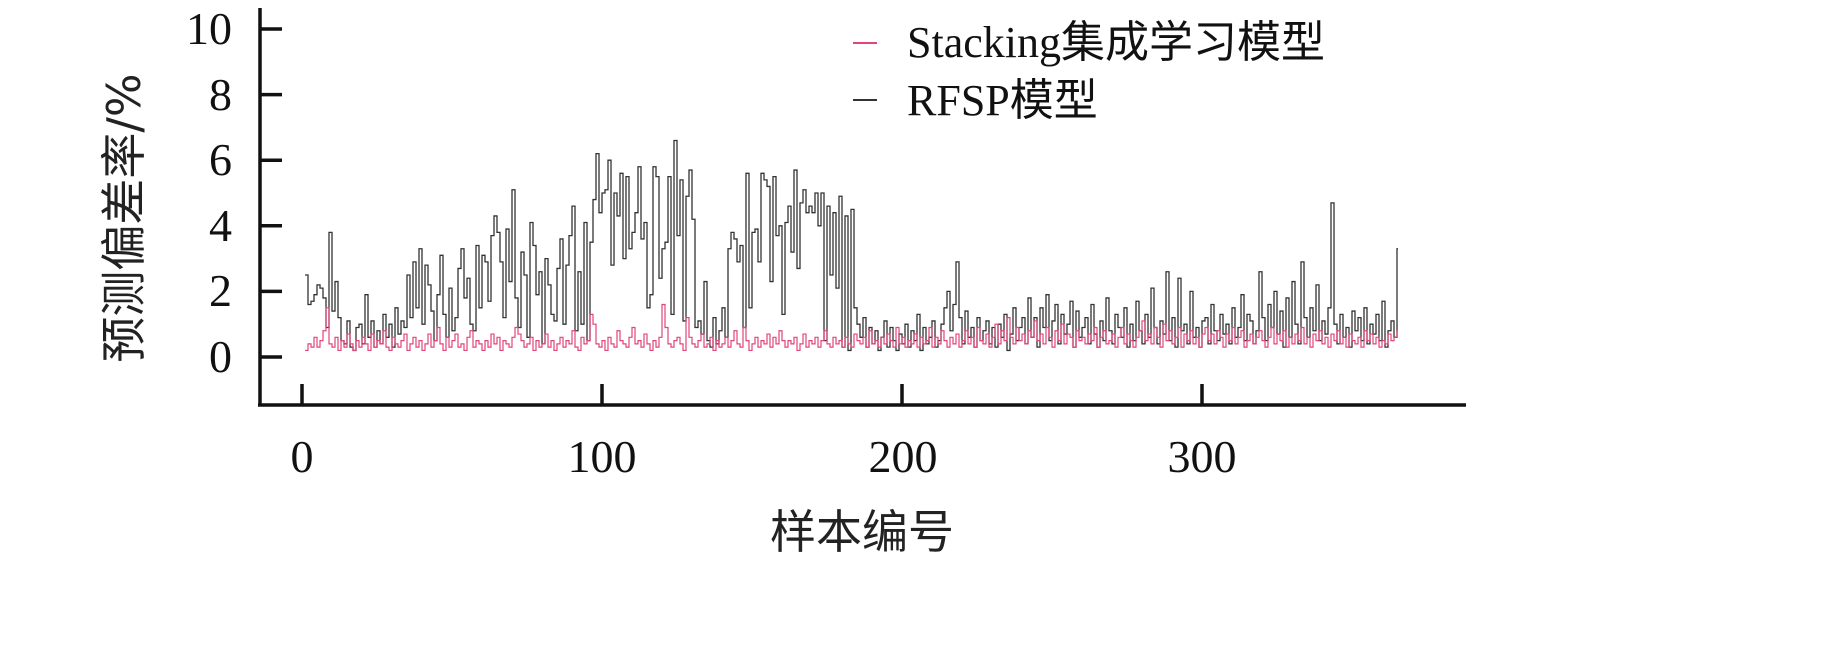  What do you see at coordinates (220, 290) in the screenshot?
I see `y-tick-label: 2` at bounding box center [220, 290].